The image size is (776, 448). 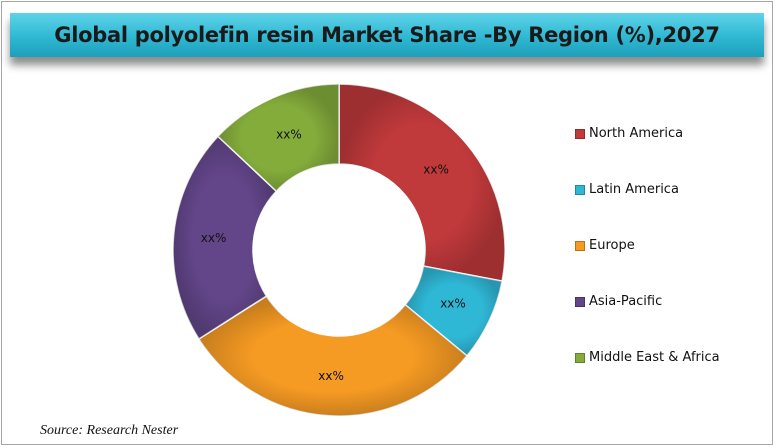 What do you see at coordinates (109, 430) in the screenshot?
I see `source-note: Source: Research Nester` at bounding box center [109, 430].